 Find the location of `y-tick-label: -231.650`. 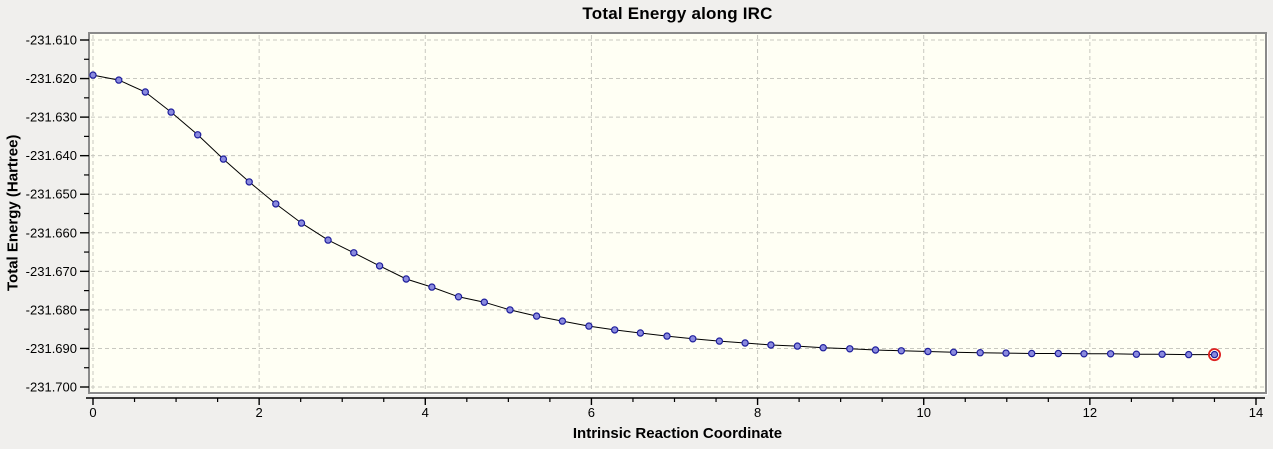

y-tick-label: -231.650 is located at coordinates (51, 194).